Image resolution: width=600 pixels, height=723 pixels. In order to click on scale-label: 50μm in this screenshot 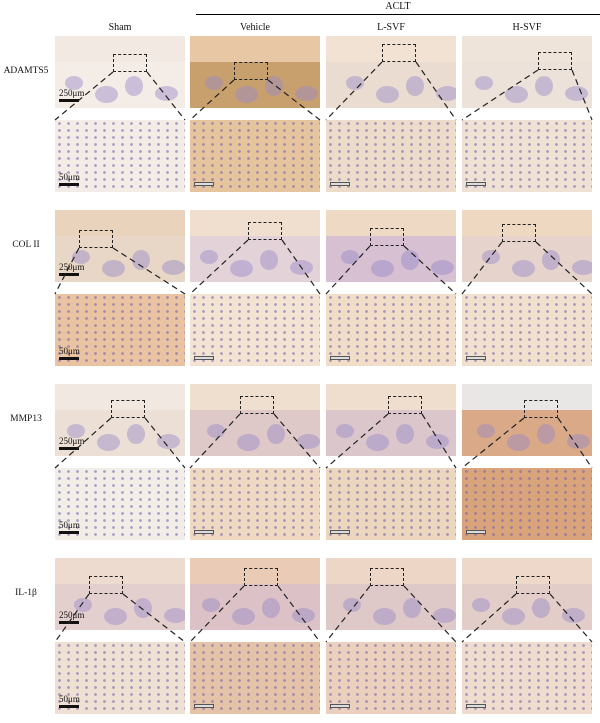, I will do `click(69, 351)`.